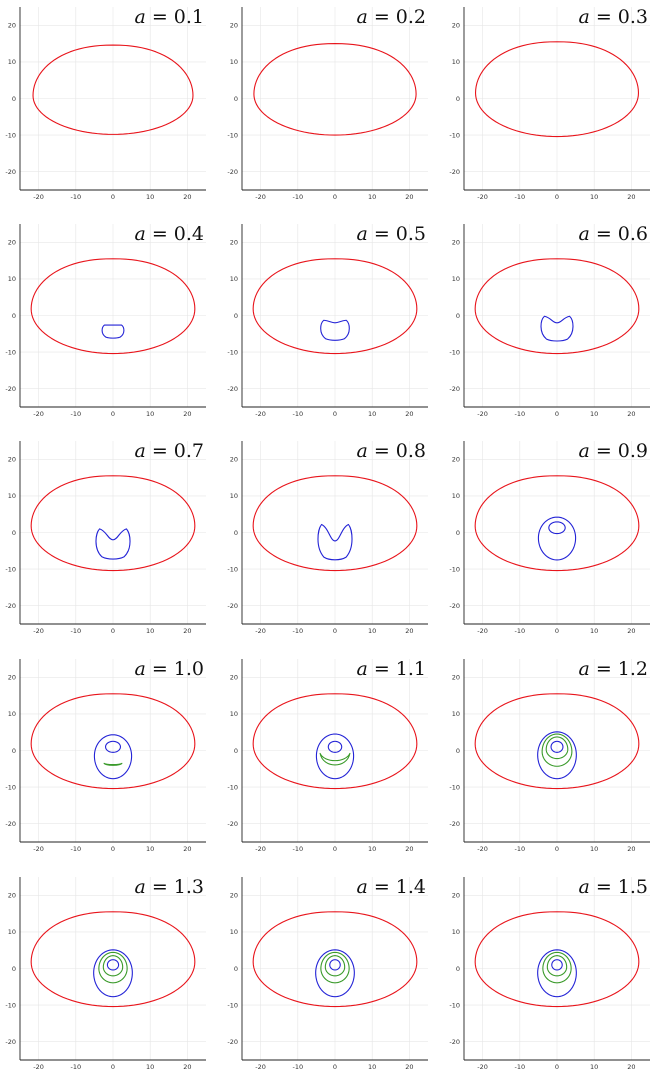 This screenshot has height=1074, width=654. What do you see at coordinates (613, 17) in the screenshot?
I see `panel-title: a = 0.3` at bounding box center [613, 17].